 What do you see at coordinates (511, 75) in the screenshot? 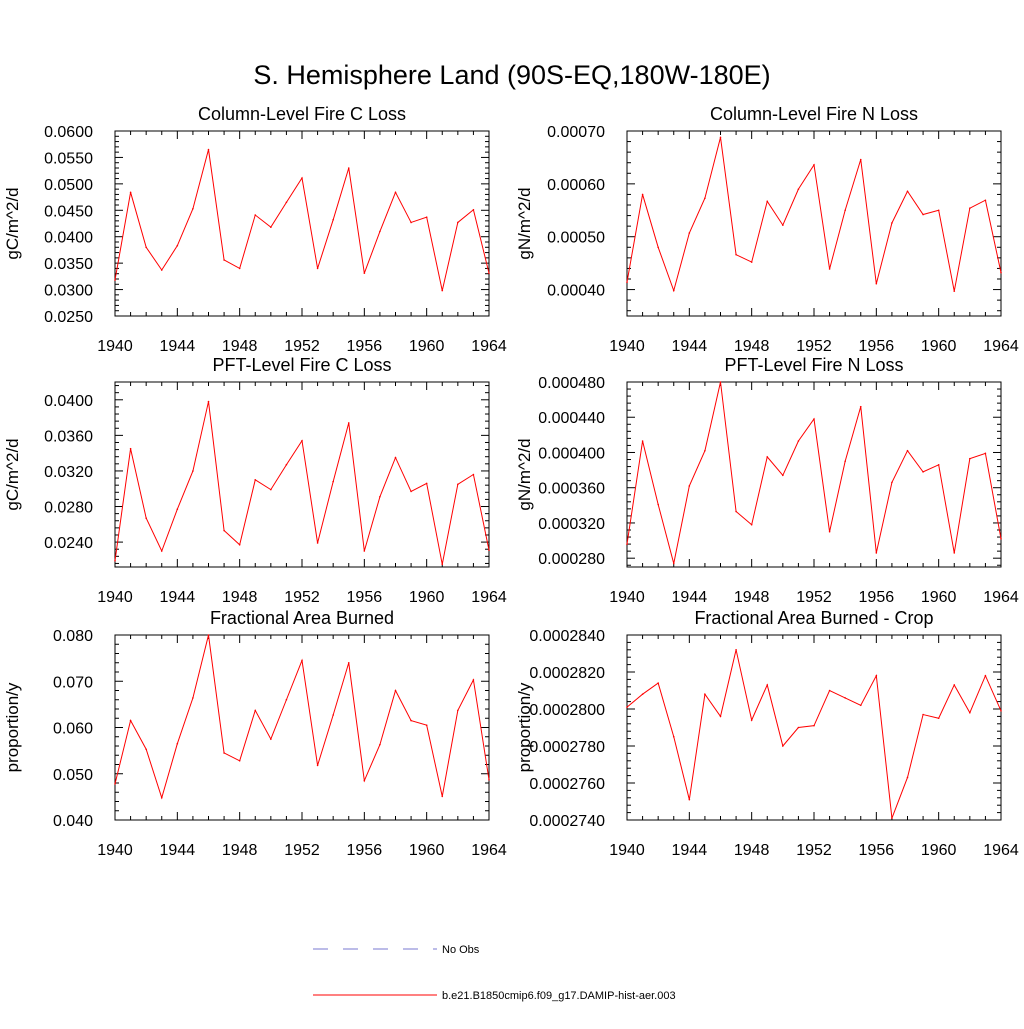
I see `figure-title: S. Hemisphere Land (90S-EQ,180W-180E)` at bounding box center [511, 75].